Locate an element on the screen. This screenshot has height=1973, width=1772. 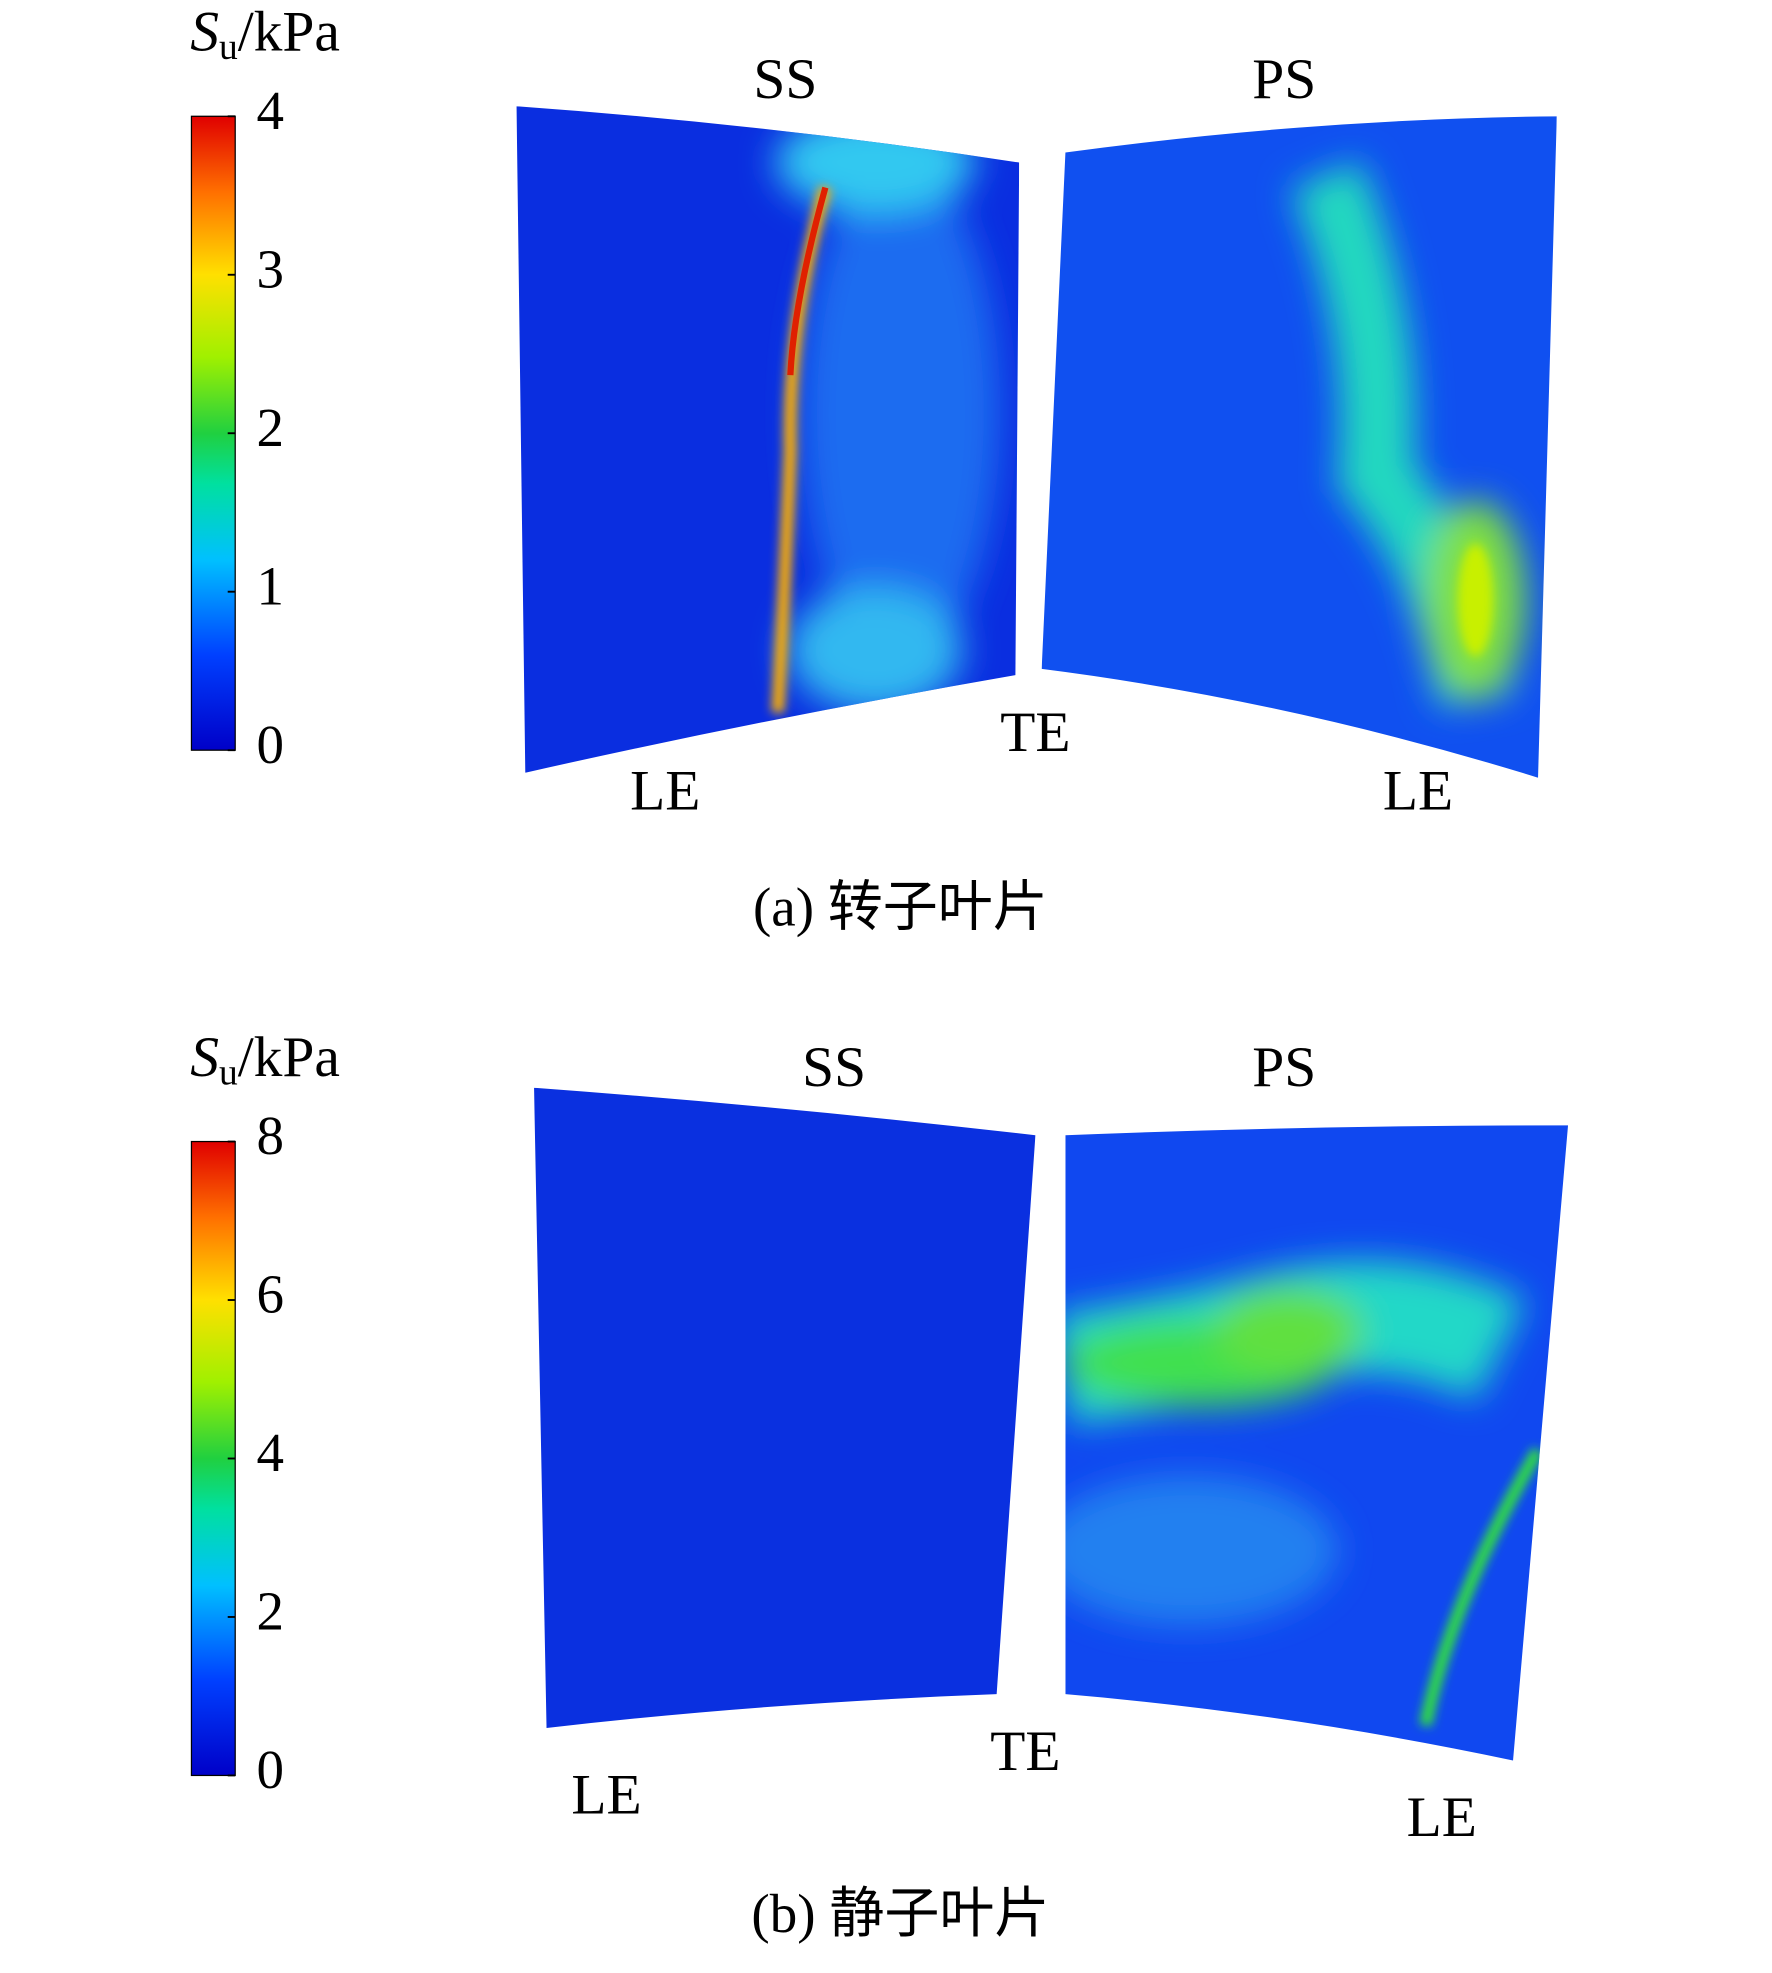
blade-ps-b is located at coordinates (1317, 1443).